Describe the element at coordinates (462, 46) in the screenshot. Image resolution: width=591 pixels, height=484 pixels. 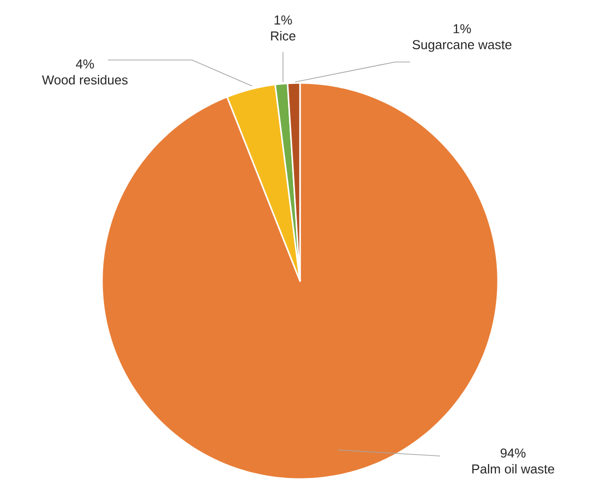
I see `slice-label: Sugarcane waste` at that location.